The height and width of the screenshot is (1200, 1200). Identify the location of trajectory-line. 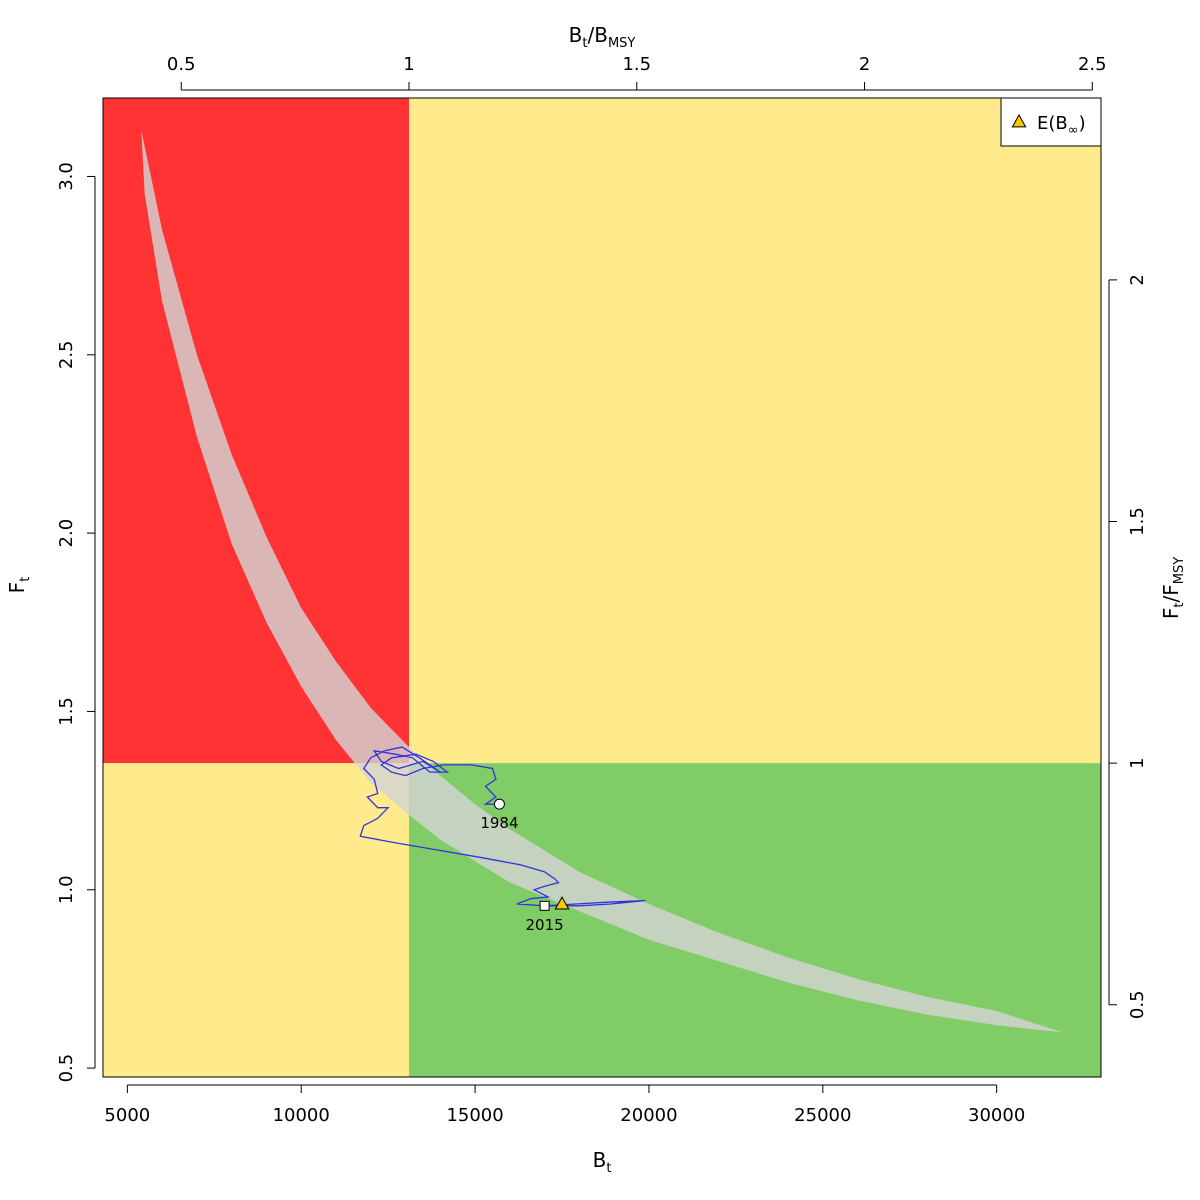
(502, 826).